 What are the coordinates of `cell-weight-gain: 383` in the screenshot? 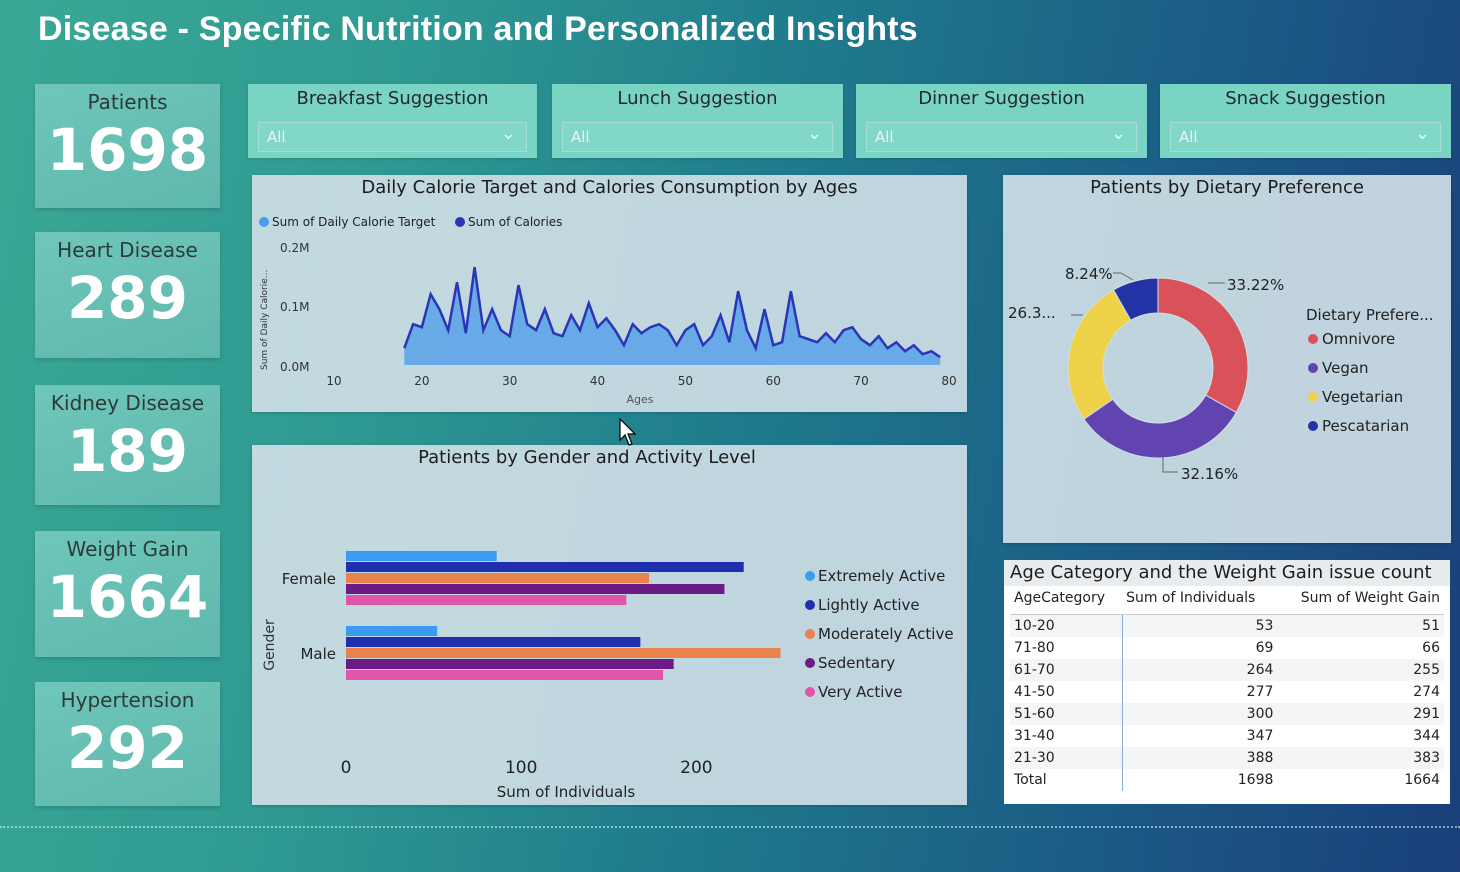 It's located at (1360, 758).